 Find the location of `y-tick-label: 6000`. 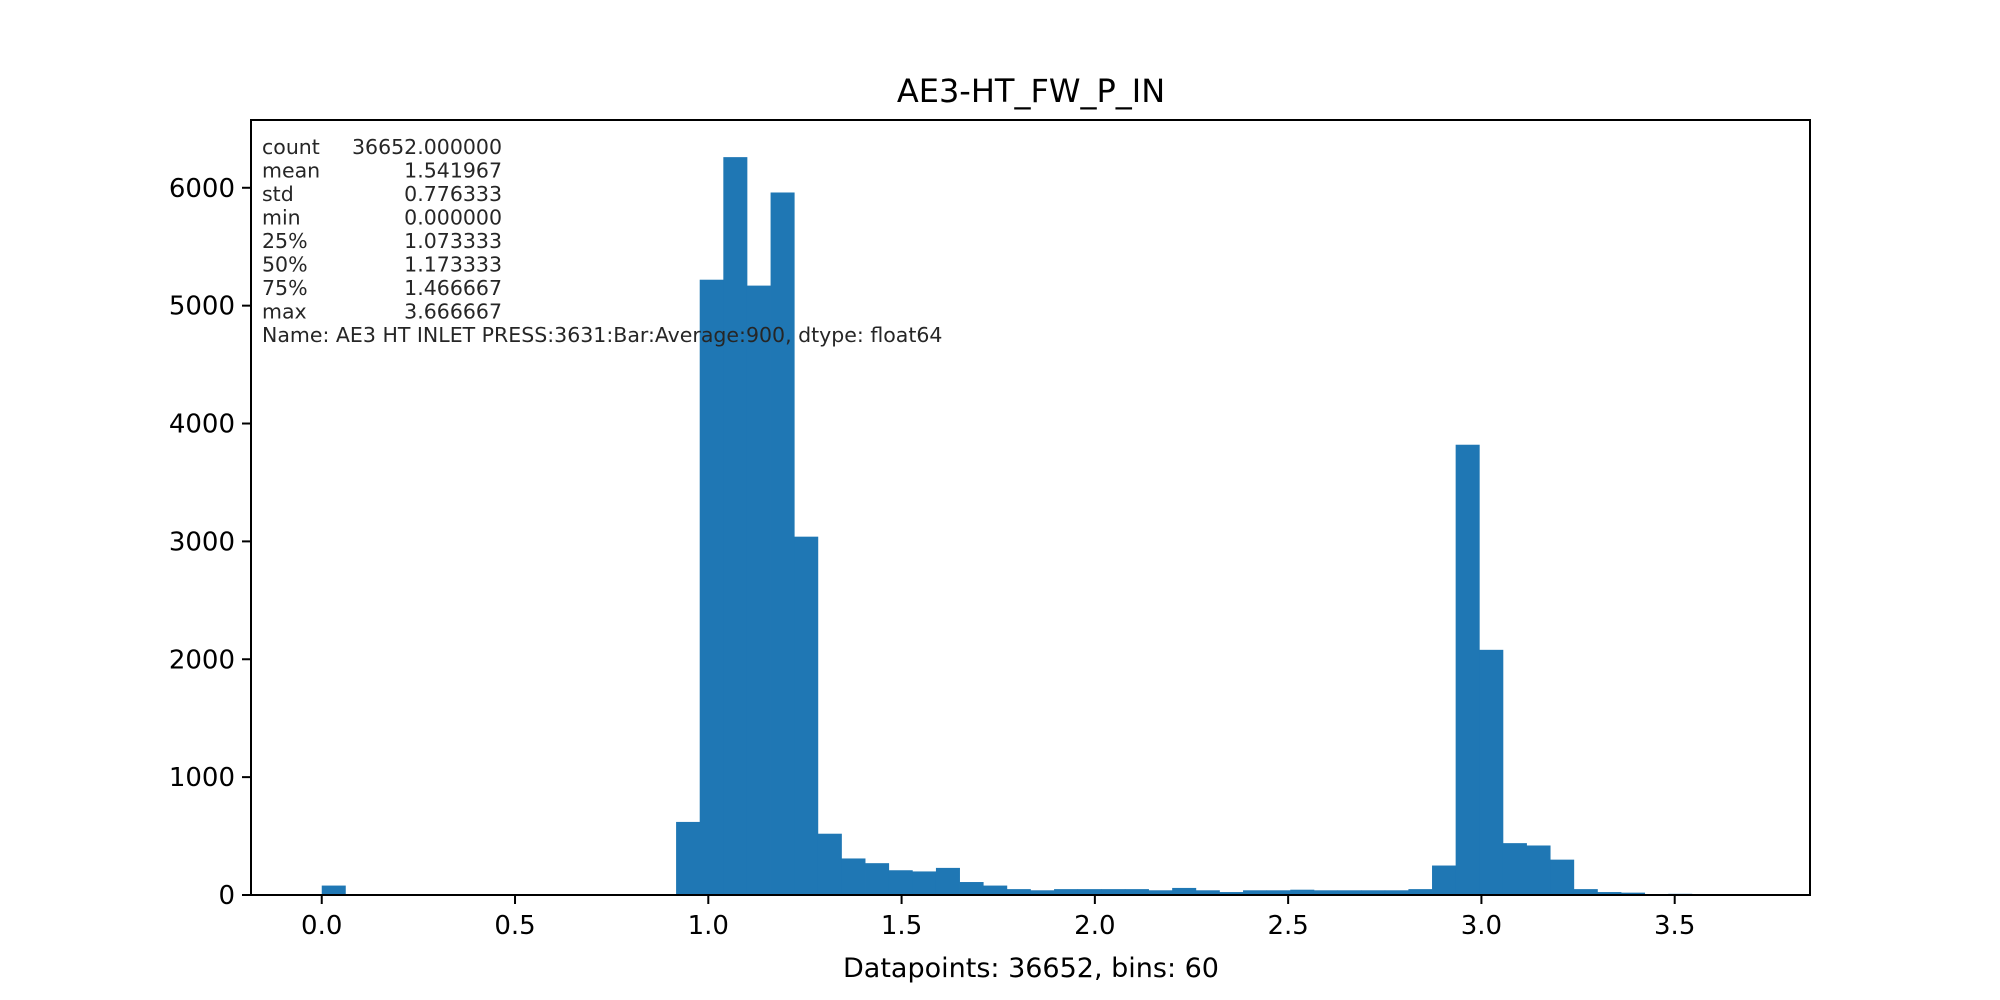

y-tick-label: 6000 is located at coordinates (202, 189).